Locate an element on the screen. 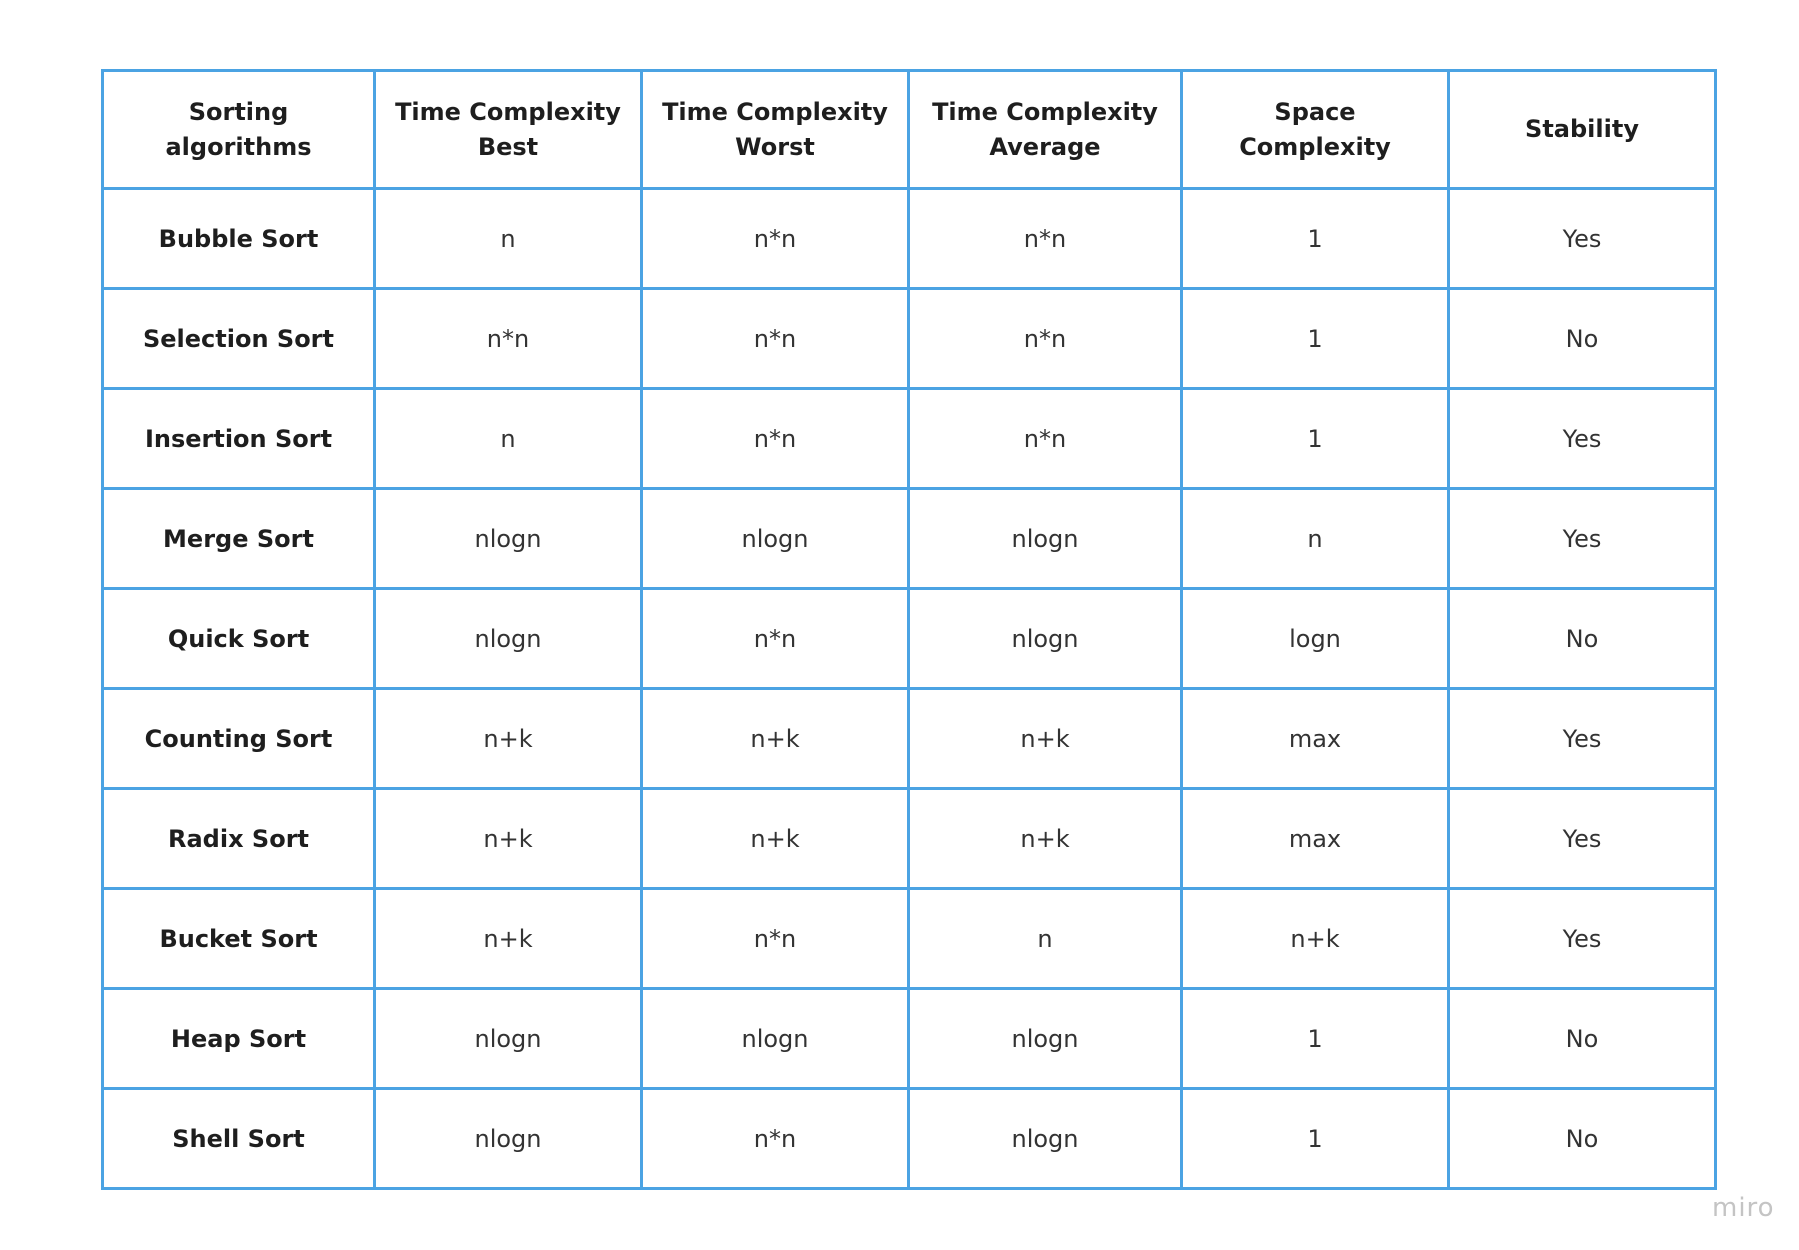  cell-algorithm: Selection Sort is located at coordinates (238, 338).